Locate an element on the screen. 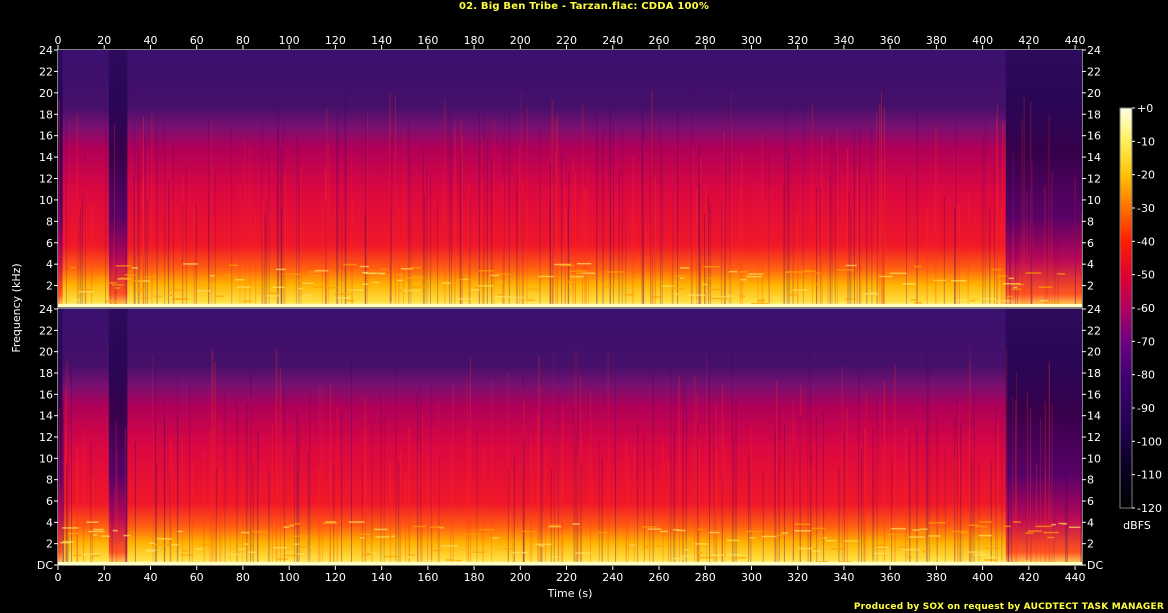 This screenshot has width=1168, height=613. y-tick-label-right: 6 is located at coordinates (1090, 501).